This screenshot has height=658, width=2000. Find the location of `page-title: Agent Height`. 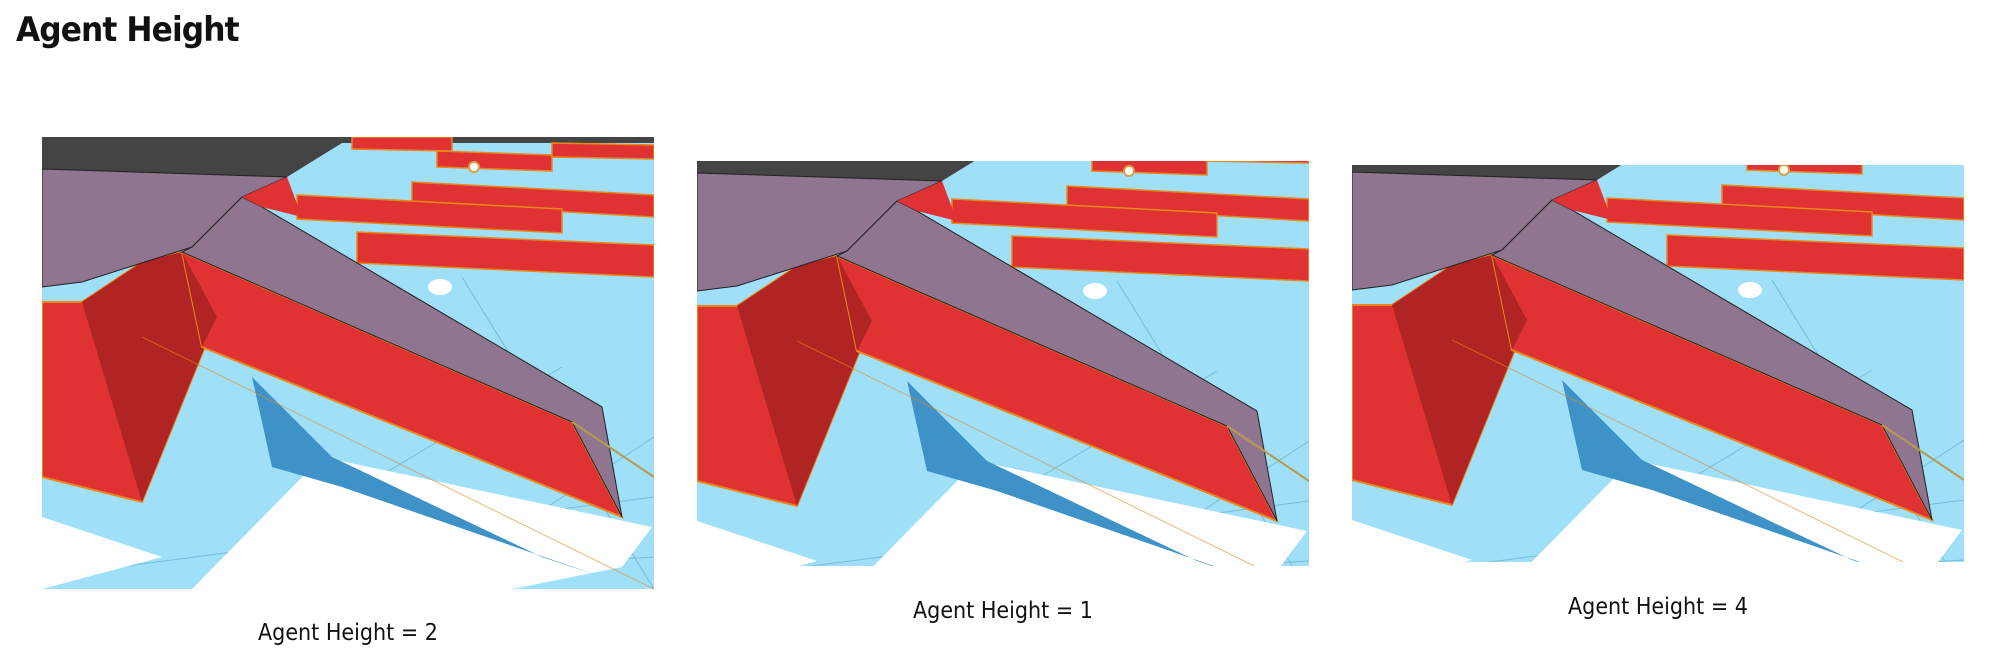

page-title: Agent Height is located at coordinates (128, 30).